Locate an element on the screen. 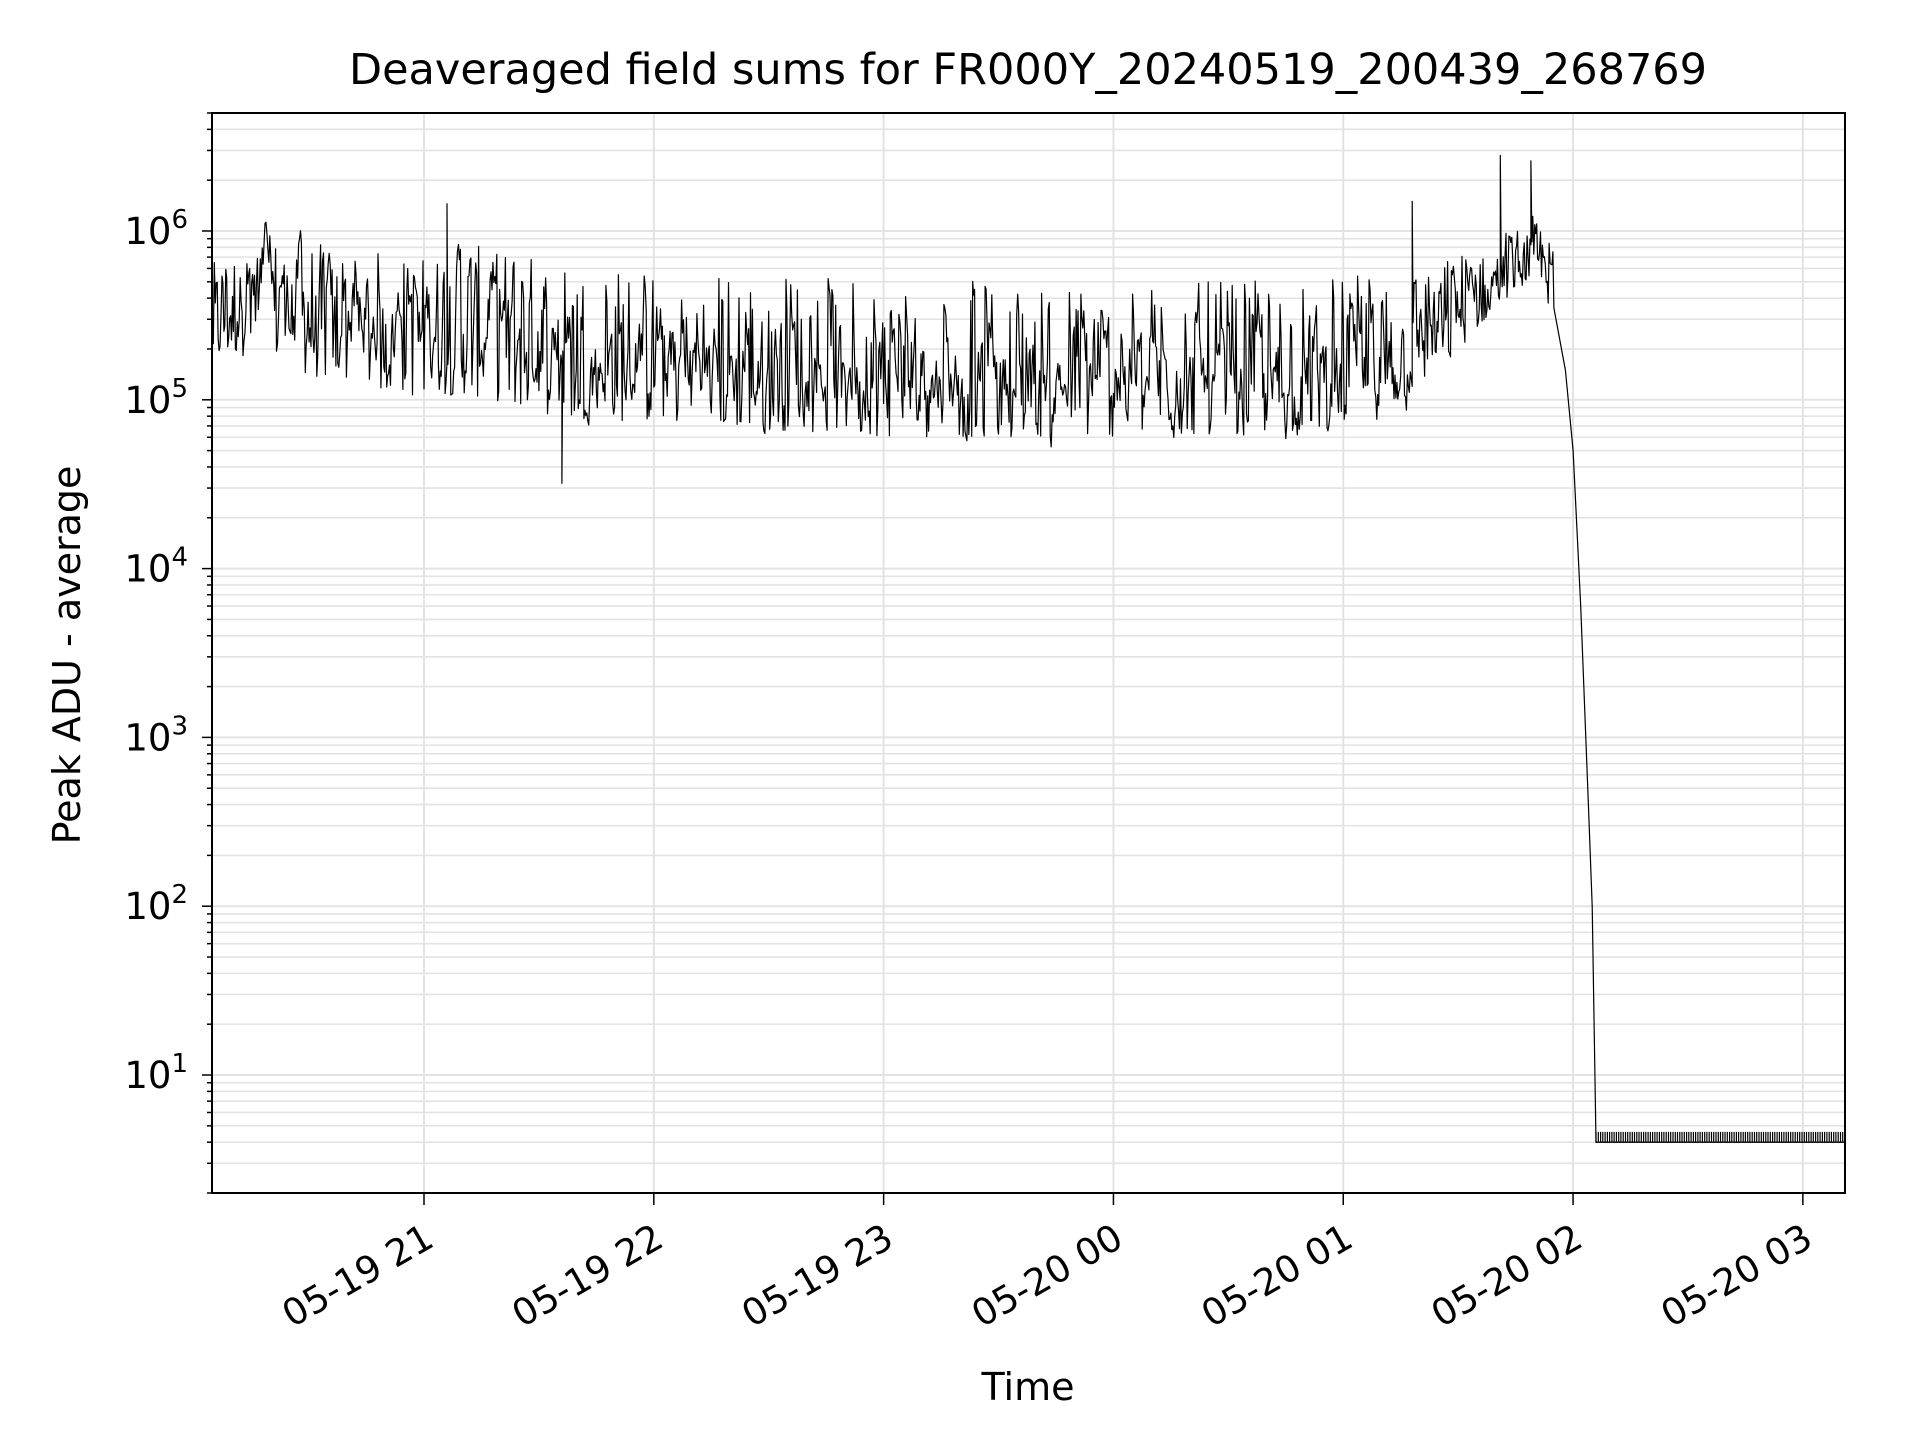 Image resolution: width=1920 pixels, height=1440 pixels. y-tick-label: 106 is located at coordinates (156, 229).